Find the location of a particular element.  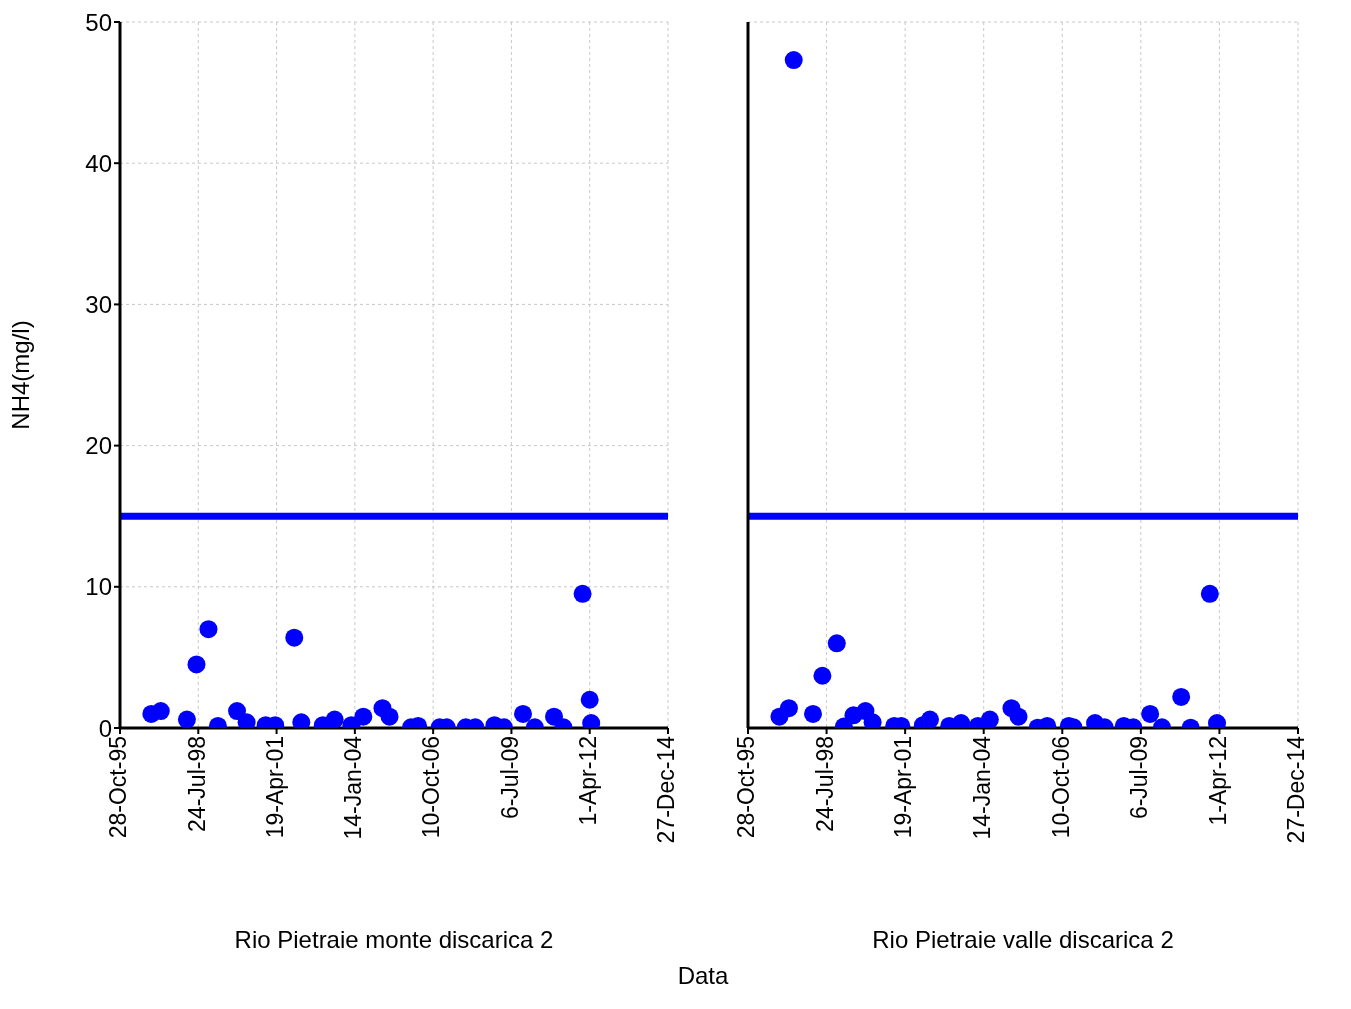

text: Data is located at coordinates (703, 976).